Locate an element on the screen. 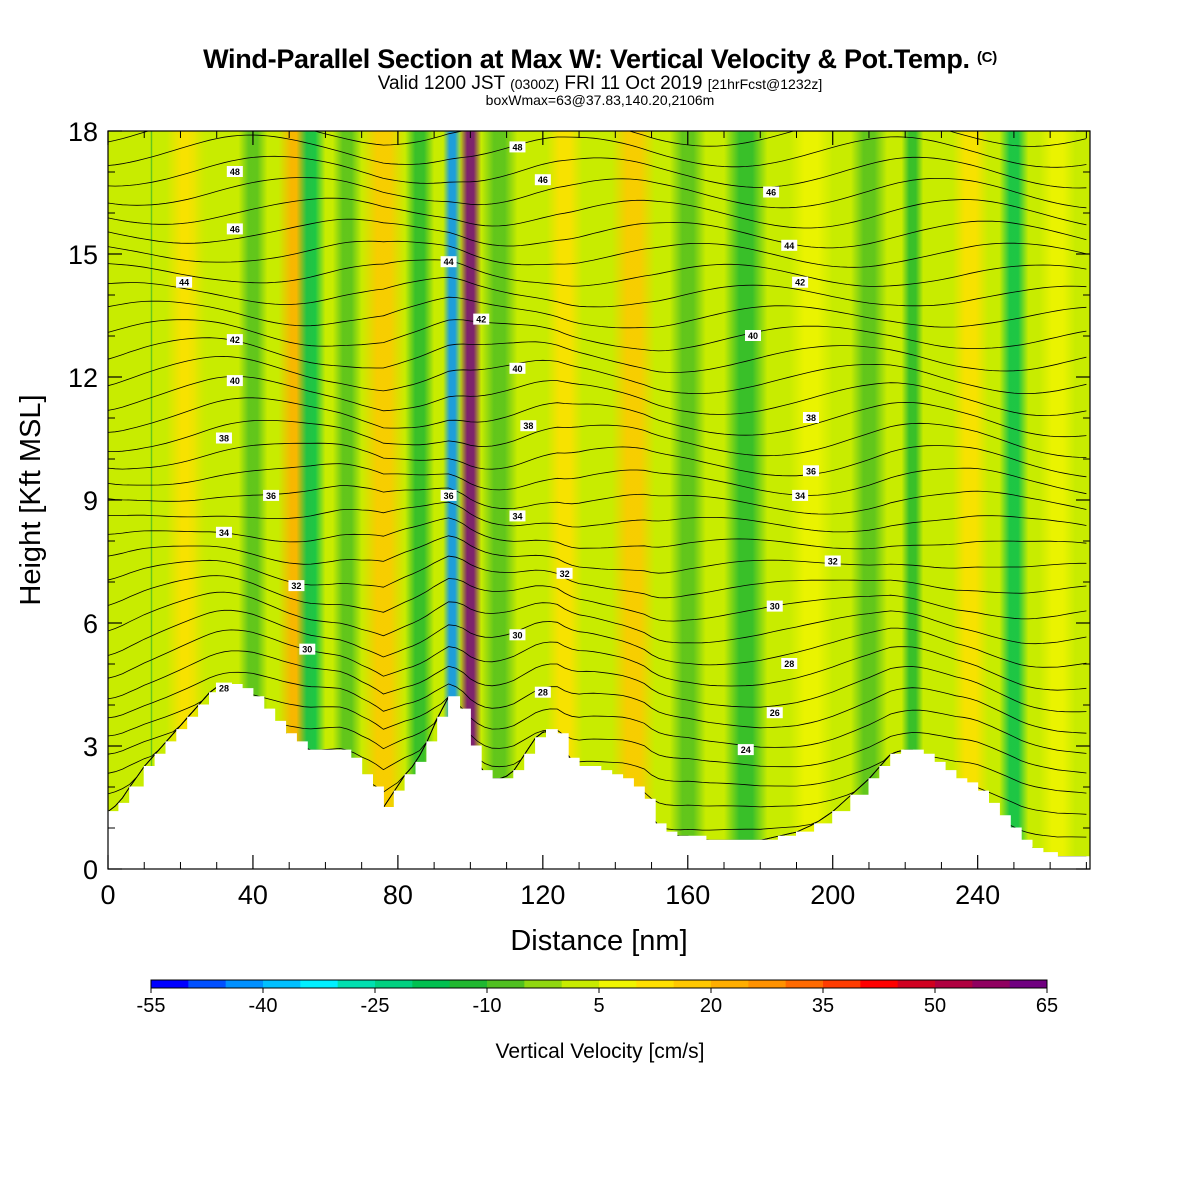 The height and width of the screenshot is (1200, 1200). y-tick-label: 18 is located at coordinates (83, 132).